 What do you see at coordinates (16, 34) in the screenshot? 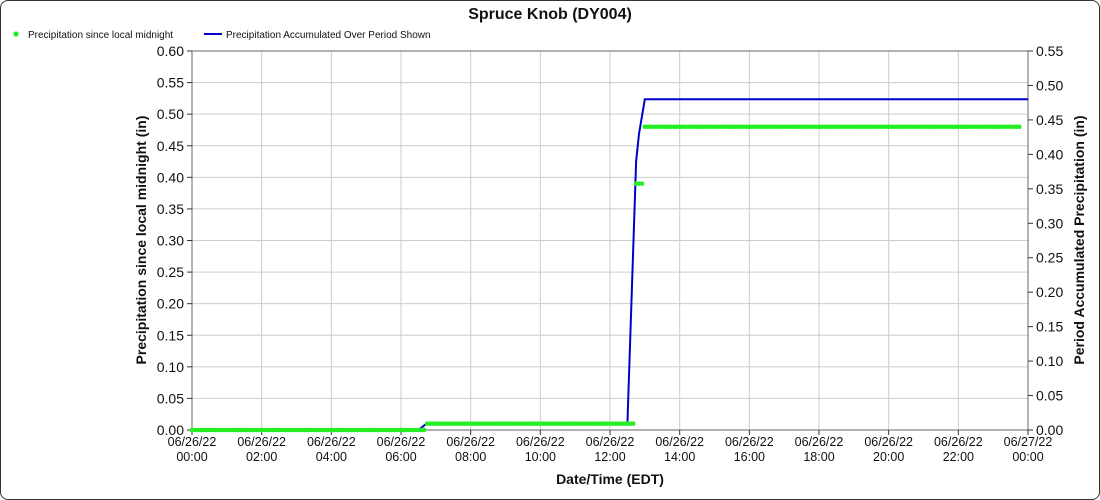
I see `legend-marker-precip-since-midnight` at bounding box center [16, 34].